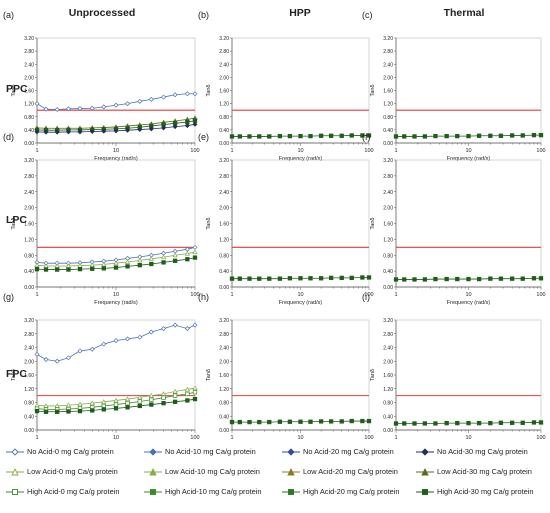 This screenshot has width=550, height=513. Describe the element at coordinates (484, 471) in the screenshot. I see `legend-label: Low Acid-30 mg Ca/g protein` at that location.